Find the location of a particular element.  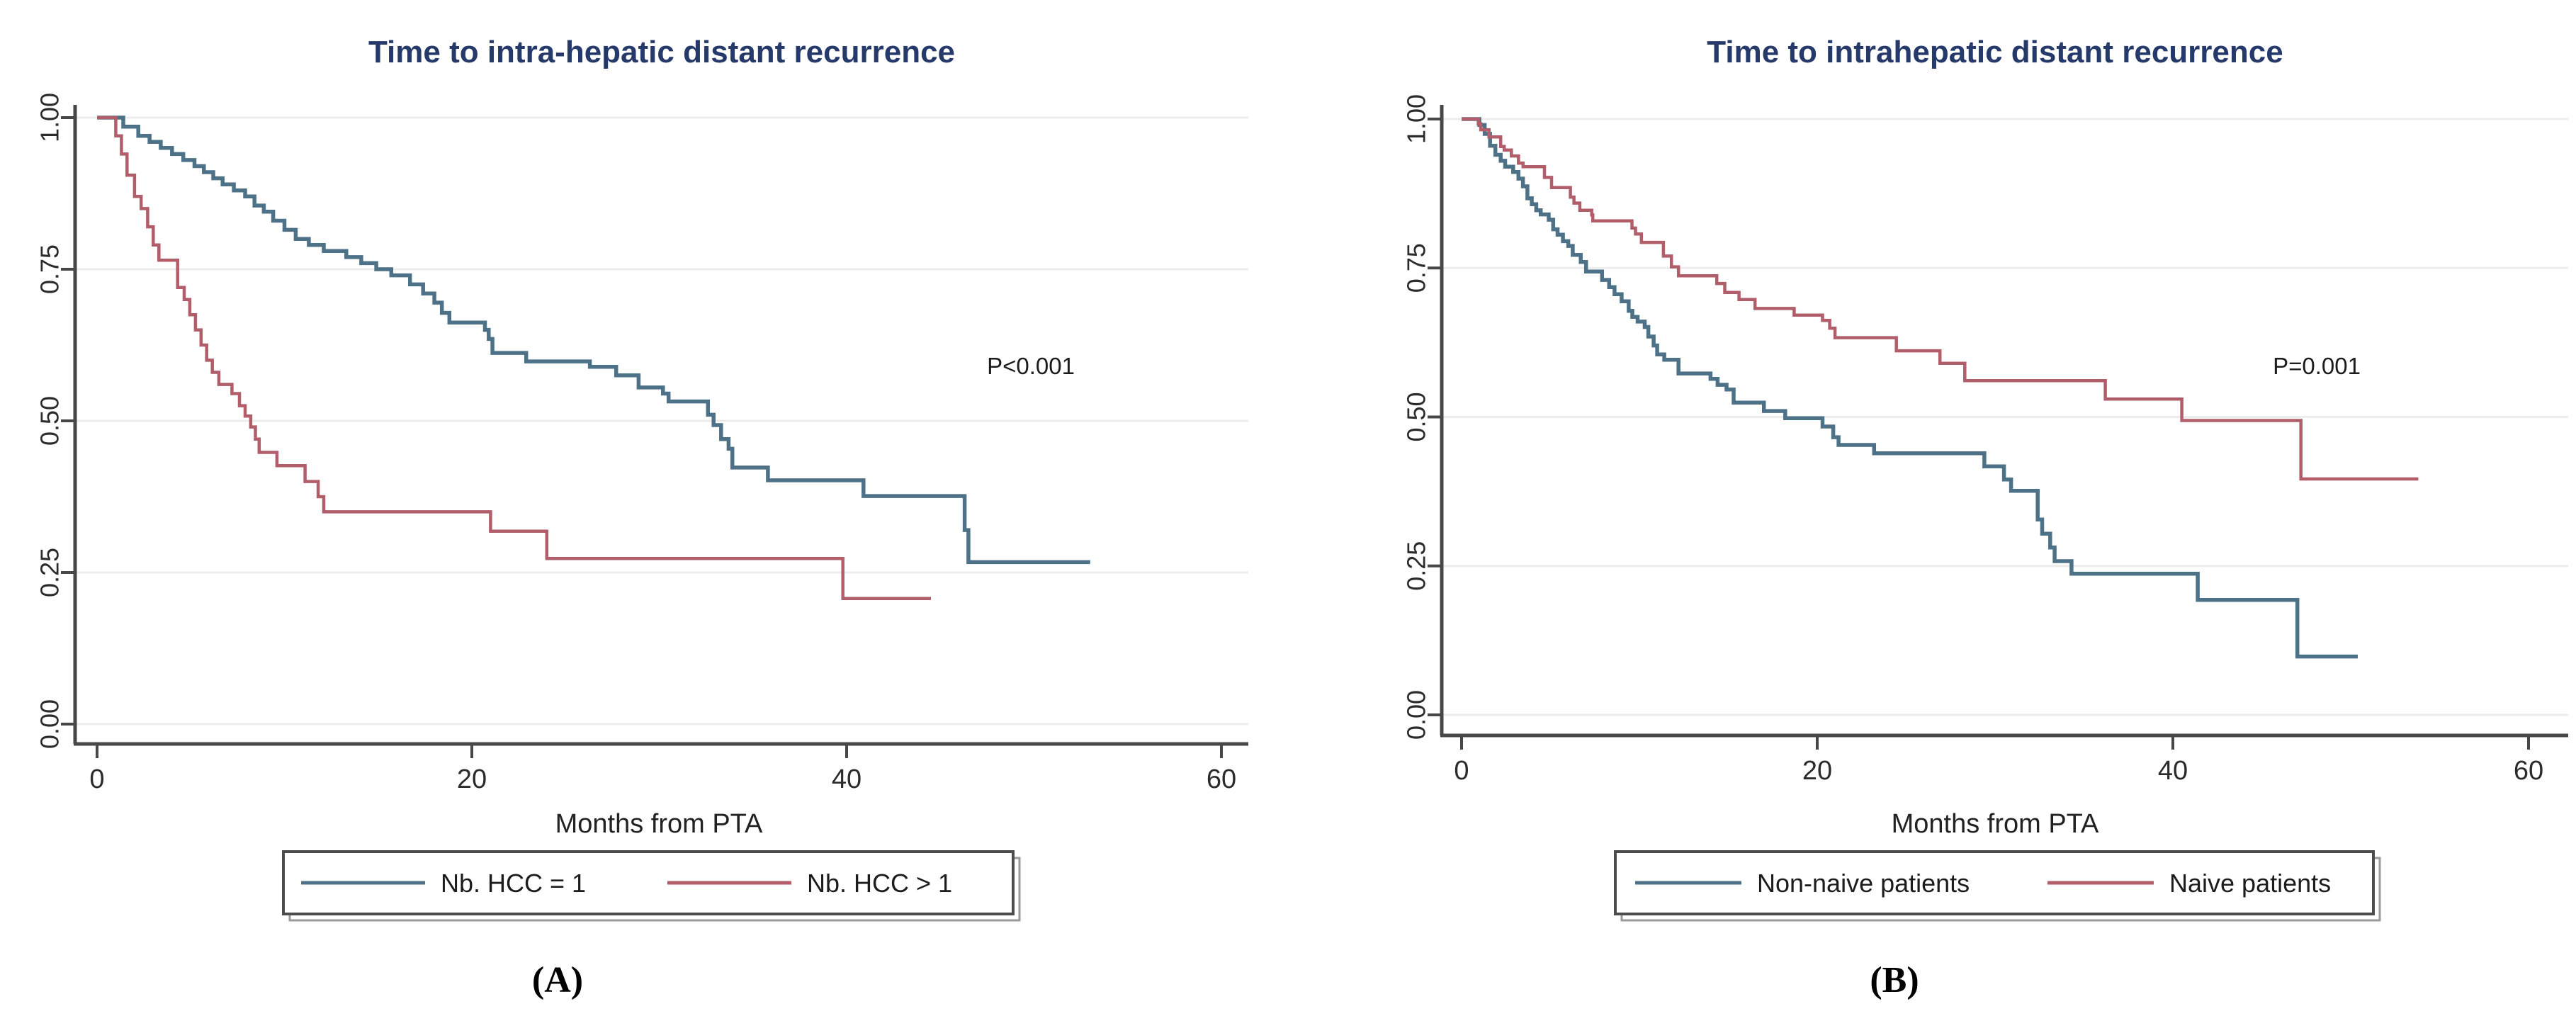

panel-b-p-value: P=0.001 is located at coordinates (2317, 366).